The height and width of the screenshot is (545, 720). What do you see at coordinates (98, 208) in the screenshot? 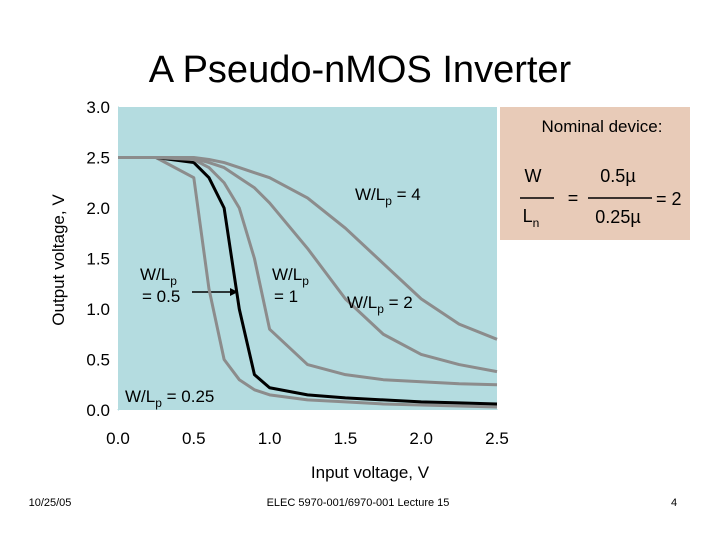
I see `y-tick-label: 2.0` at bounding box center [98, 208].